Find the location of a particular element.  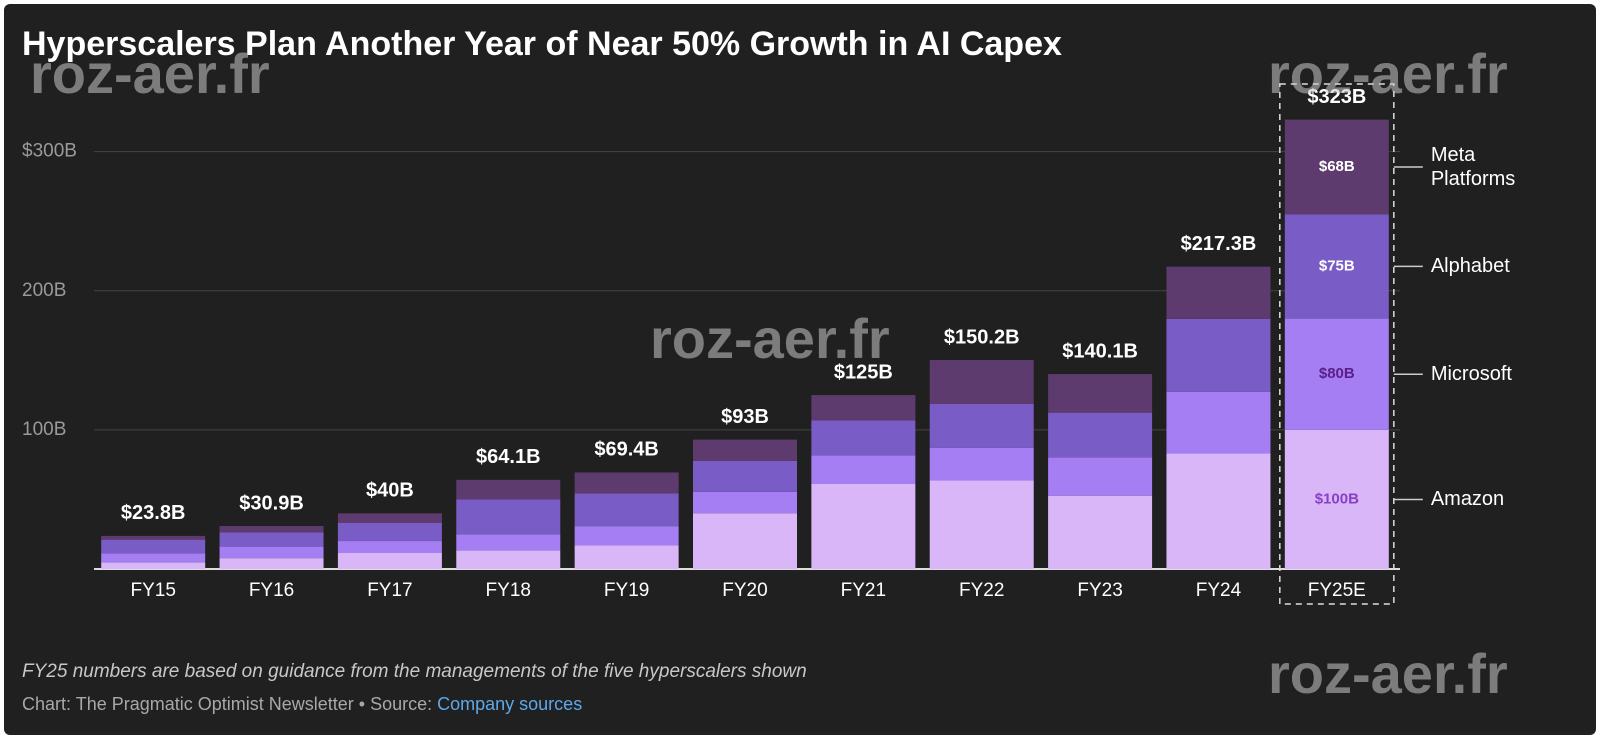

legend-entry: Meta Platforms is located at coordinates (1473, 166).